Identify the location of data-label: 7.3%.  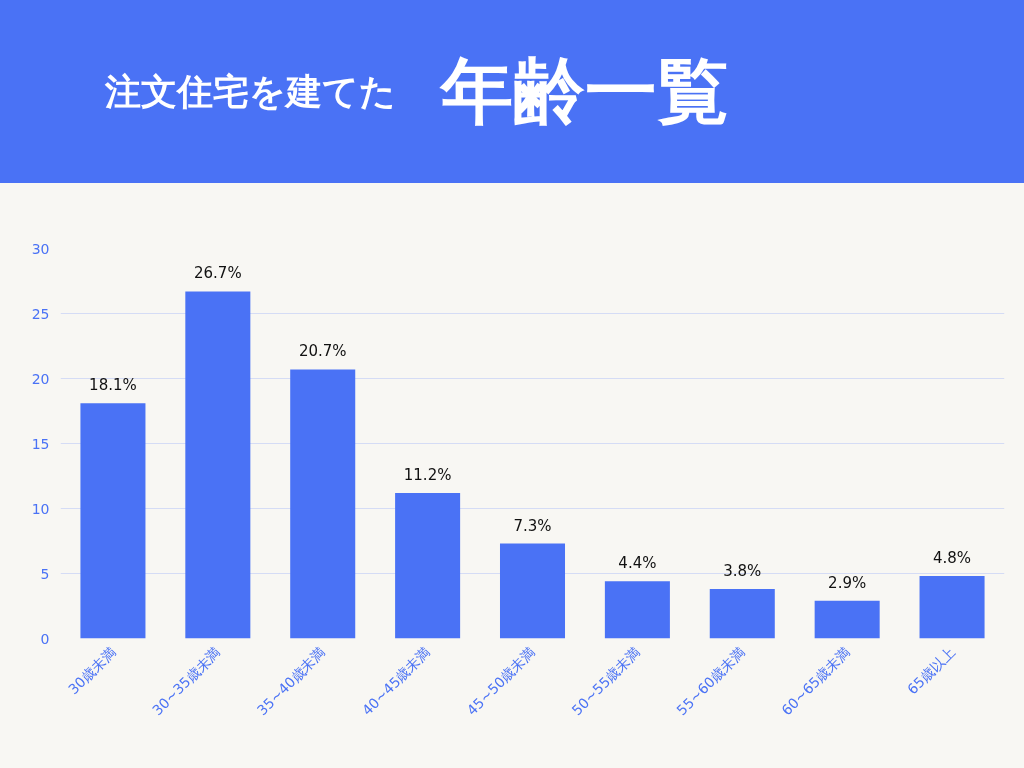
(532, 525).